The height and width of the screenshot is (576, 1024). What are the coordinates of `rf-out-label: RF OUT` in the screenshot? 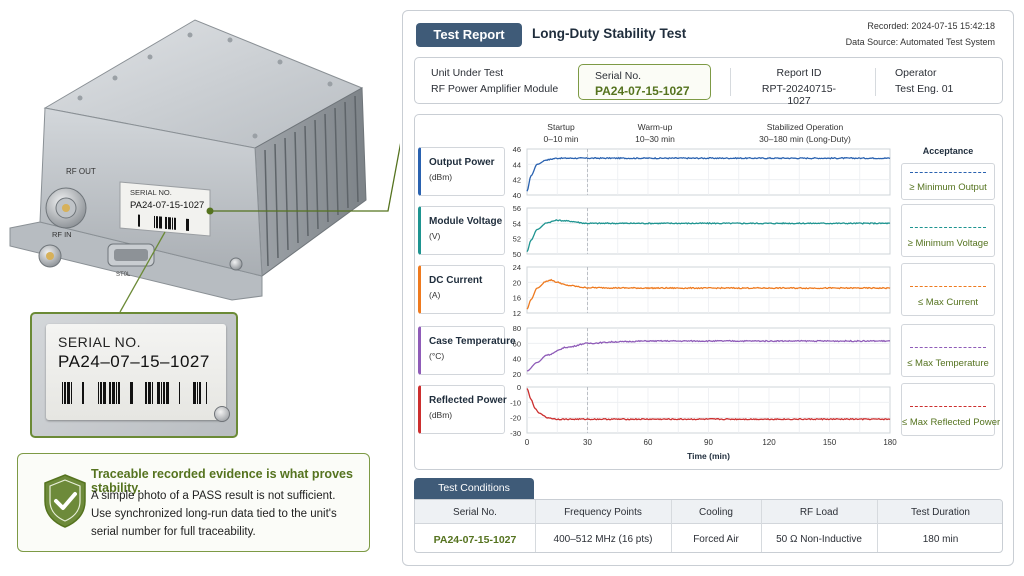 It's located at (81, 171).